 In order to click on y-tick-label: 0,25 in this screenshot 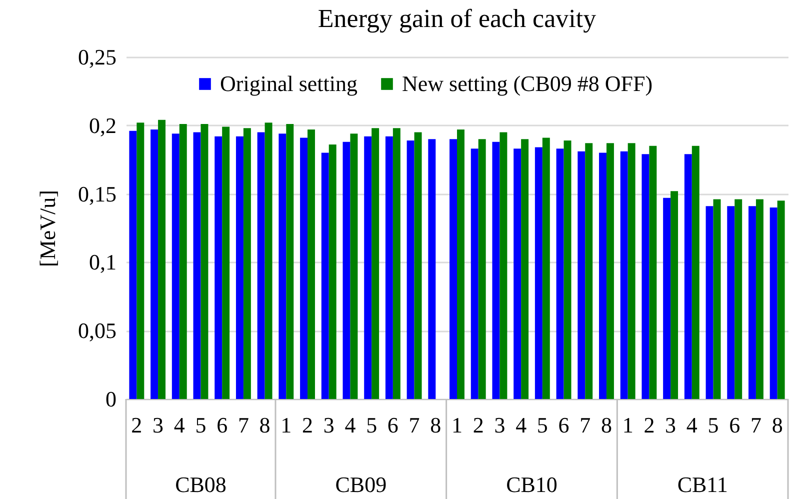, I will do `click(97, 57)`.